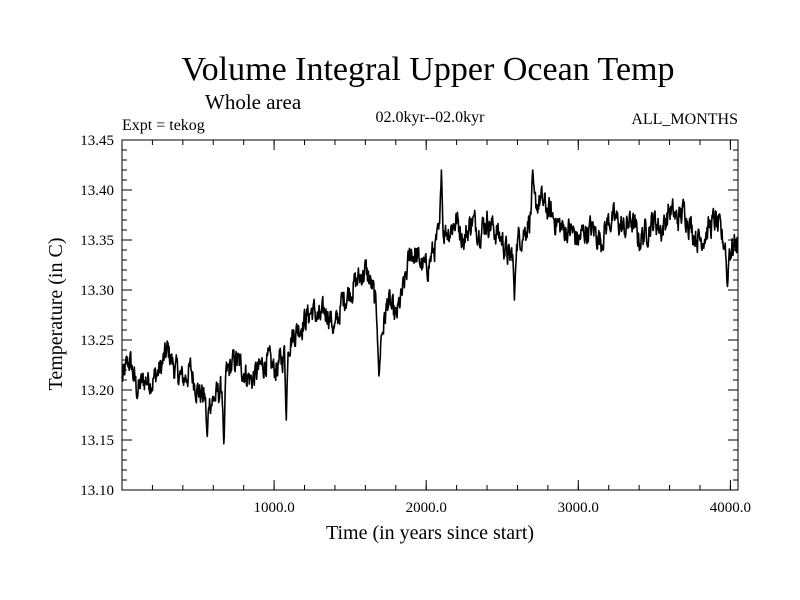 Image resolution: width=800 pixels, height=600 pixels. I want to click on x-axis-label: Time (in years since start), so click(430, 533).